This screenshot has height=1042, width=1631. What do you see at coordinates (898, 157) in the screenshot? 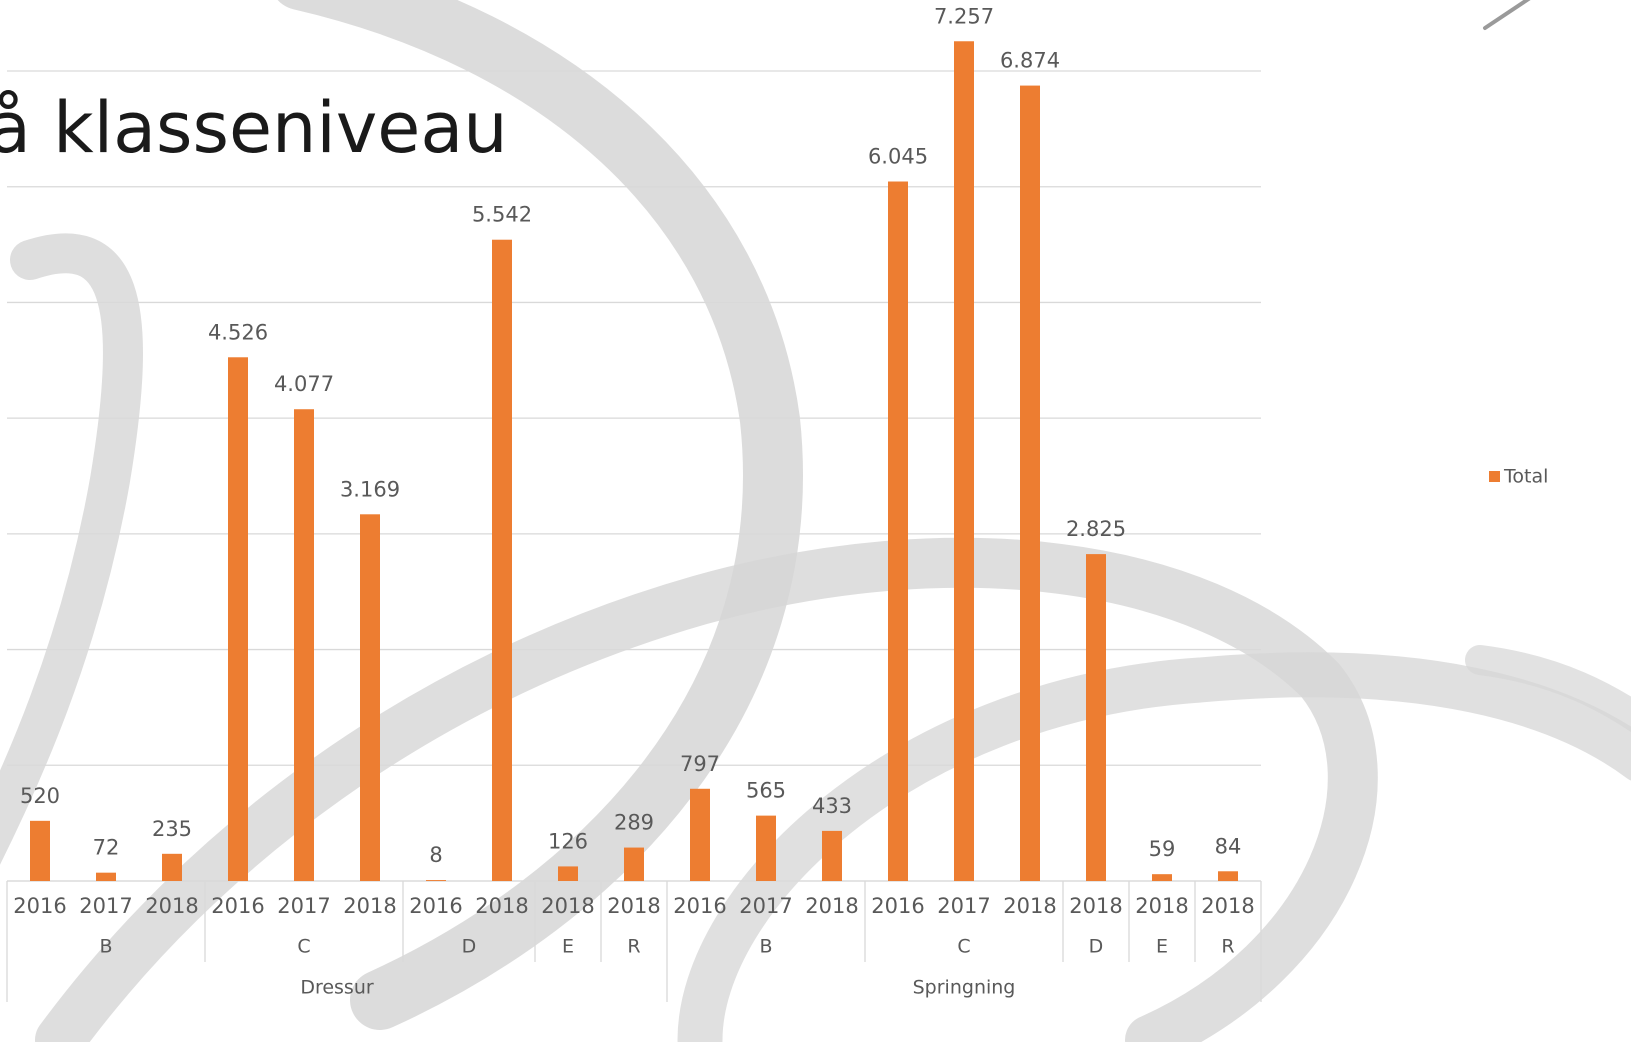
I see `data-label: 6.045` at bounding box center [898, 157].